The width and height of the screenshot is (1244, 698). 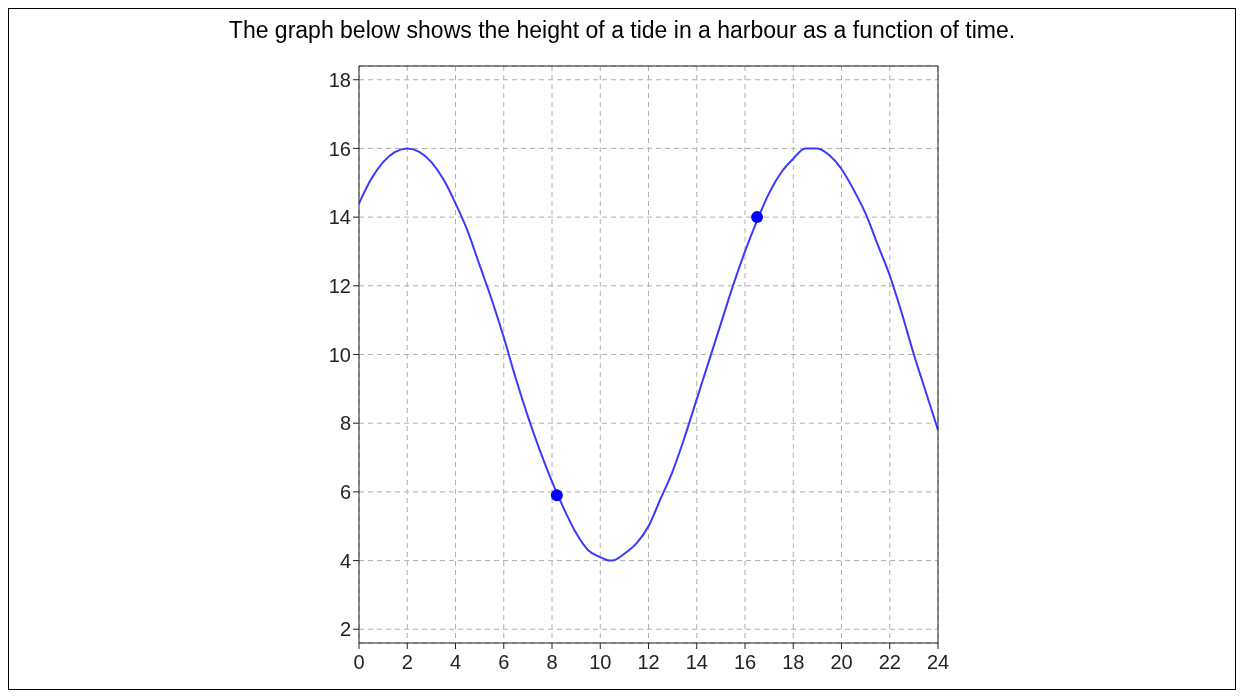 I want to click on x-tick-label: 10, so click(x=600, y=662).